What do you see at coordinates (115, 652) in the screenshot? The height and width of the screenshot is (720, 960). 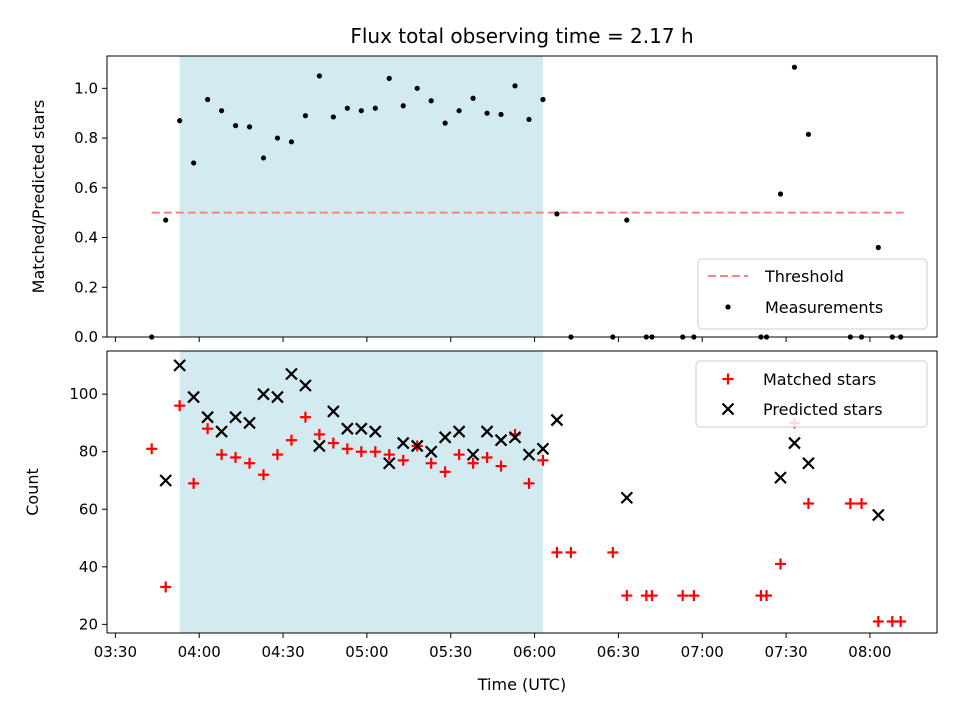 I see `x-tick-label: 03:30` at bounding box center [115, 652].